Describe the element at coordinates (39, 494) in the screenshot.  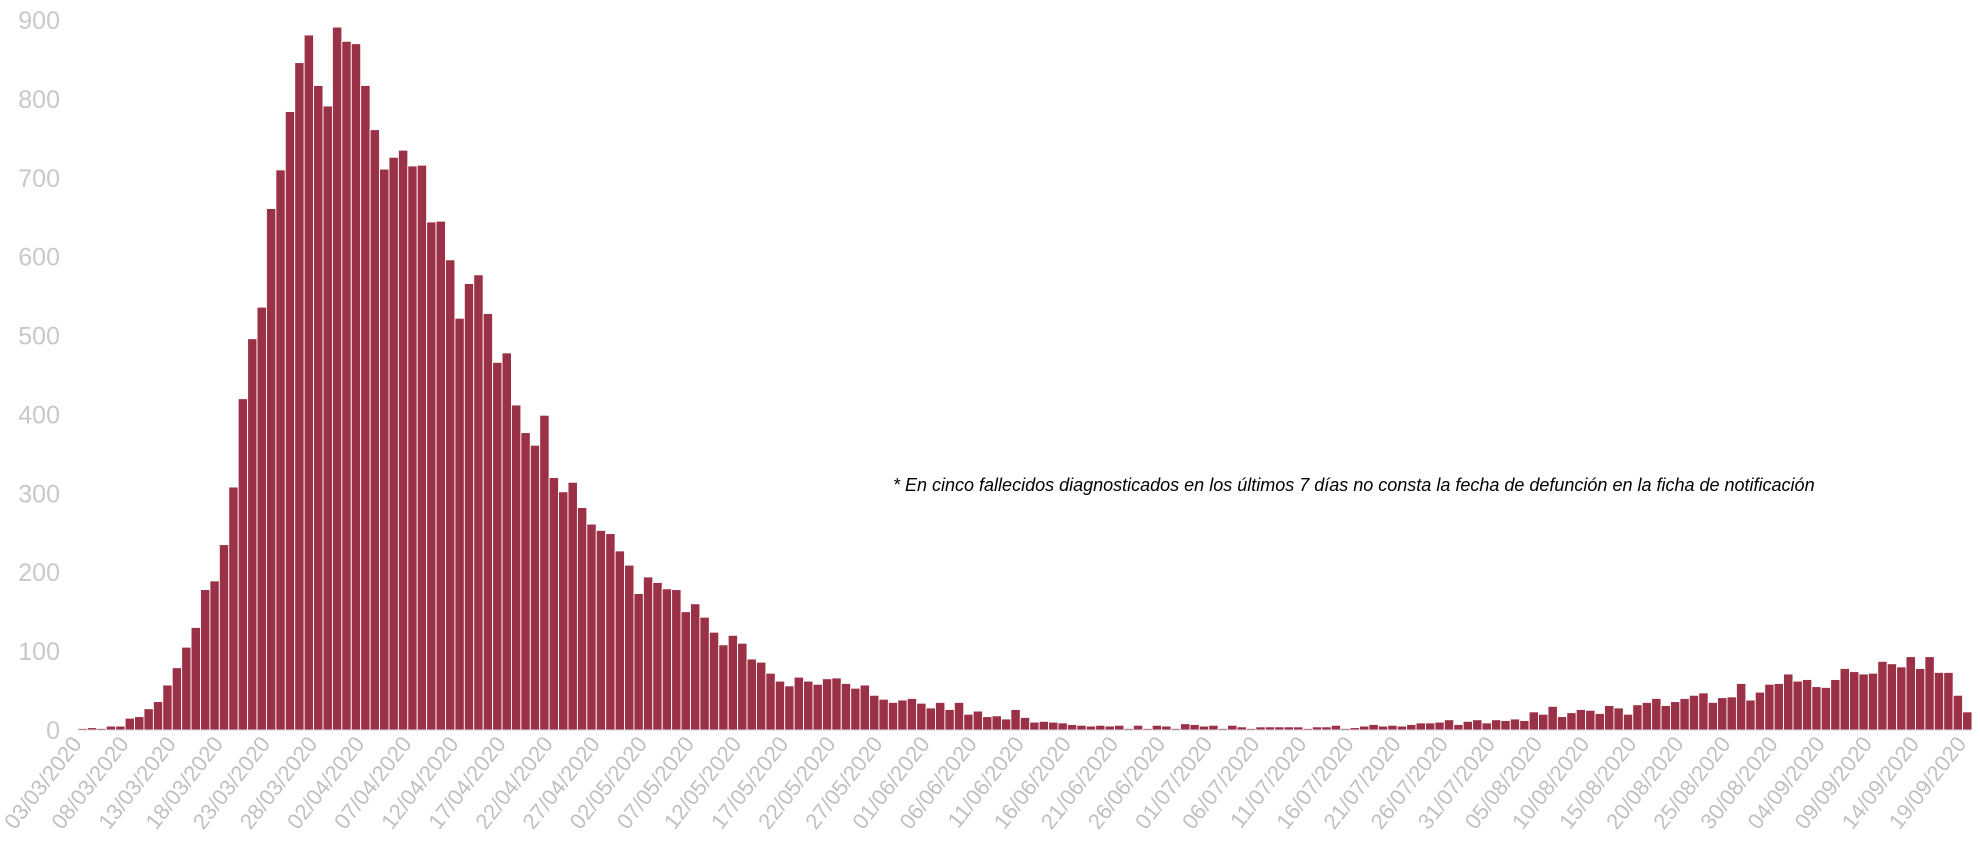
I see `y-tick-label: 300` at that location.